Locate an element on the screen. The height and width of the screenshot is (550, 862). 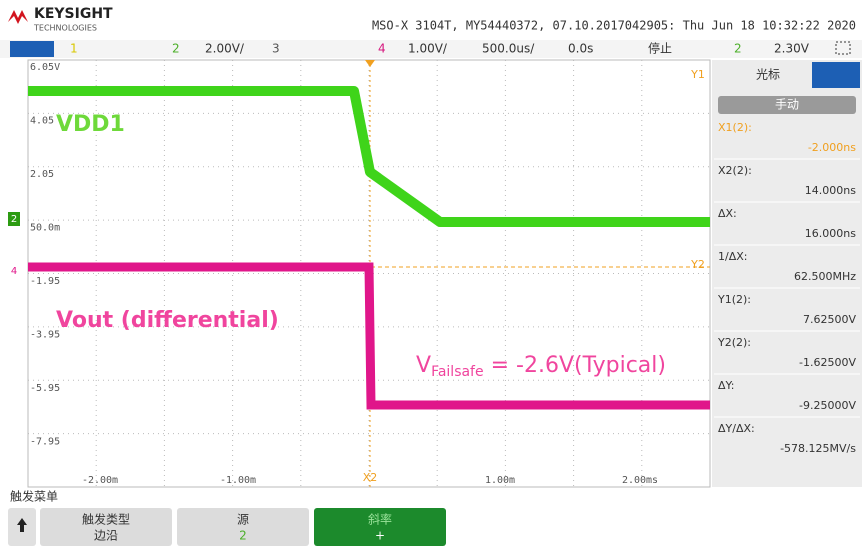
mode: 手动 is located at coordinates (787, 105).